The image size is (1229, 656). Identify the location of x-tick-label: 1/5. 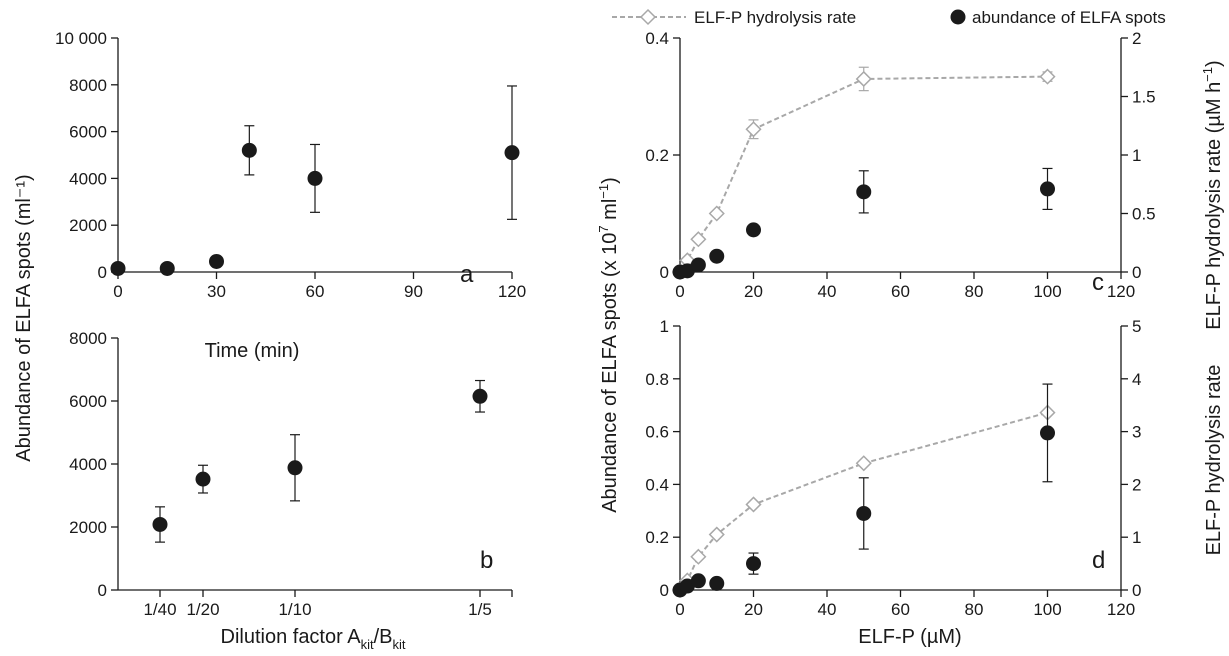
(480, 609).